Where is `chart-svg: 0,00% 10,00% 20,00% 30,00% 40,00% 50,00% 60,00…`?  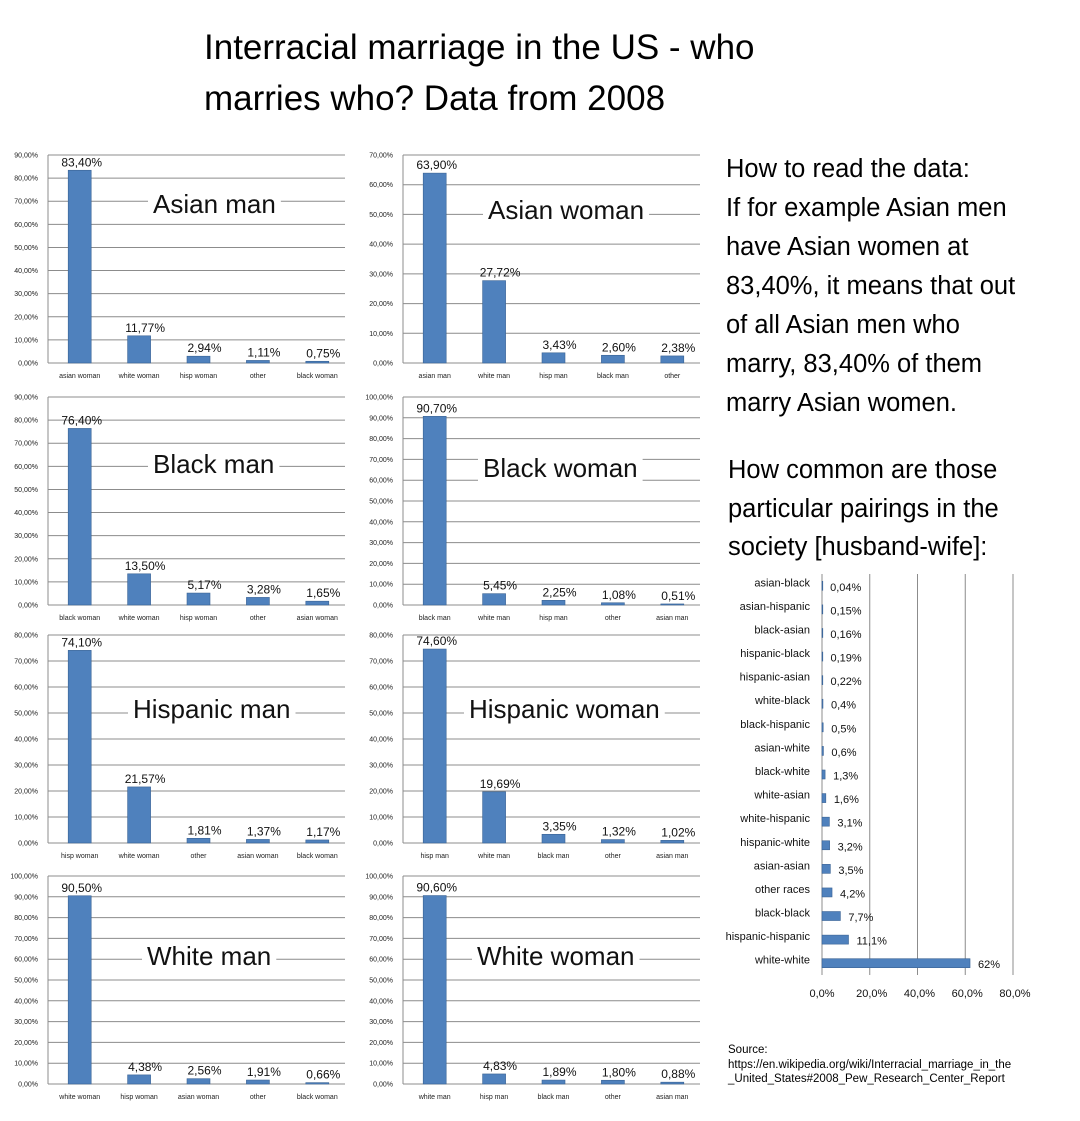 chart-svg: 0,00% 10,00% 20,00% 30,00% 40,00% 50,00% 60,00… is located at coordinates (532, 508).